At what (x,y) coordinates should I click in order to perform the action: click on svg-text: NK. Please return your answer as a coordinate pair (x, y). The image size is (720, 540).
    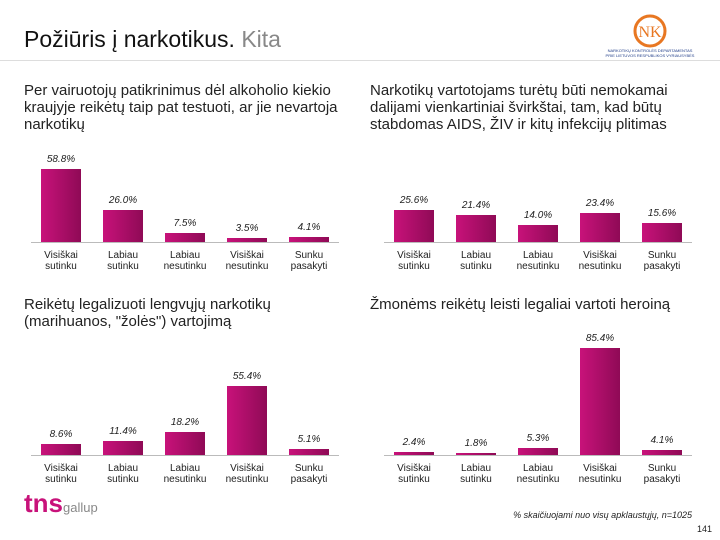
    Looking at the image, I should click on (650, 32).